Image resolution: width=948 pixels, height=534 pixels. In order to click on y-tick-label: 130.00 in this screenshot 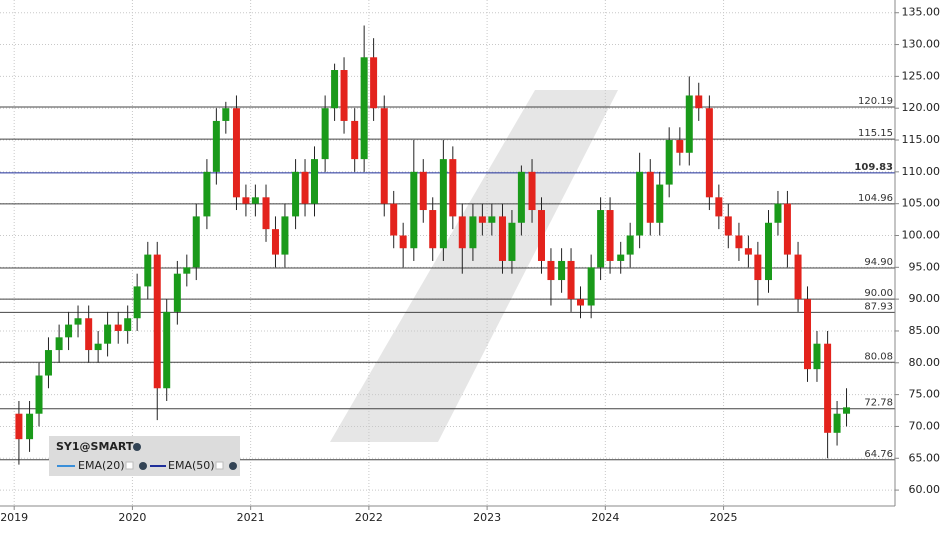, I will do `click(921, 44)`.